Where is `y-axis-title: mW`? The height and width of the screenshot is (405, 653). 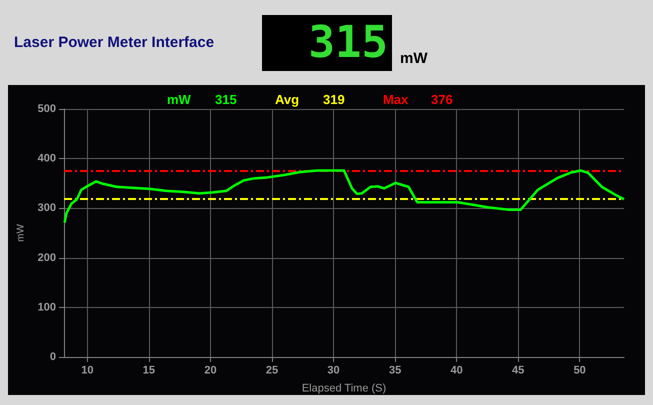
y-axis-title: mW is located at coordinates (21, 233).